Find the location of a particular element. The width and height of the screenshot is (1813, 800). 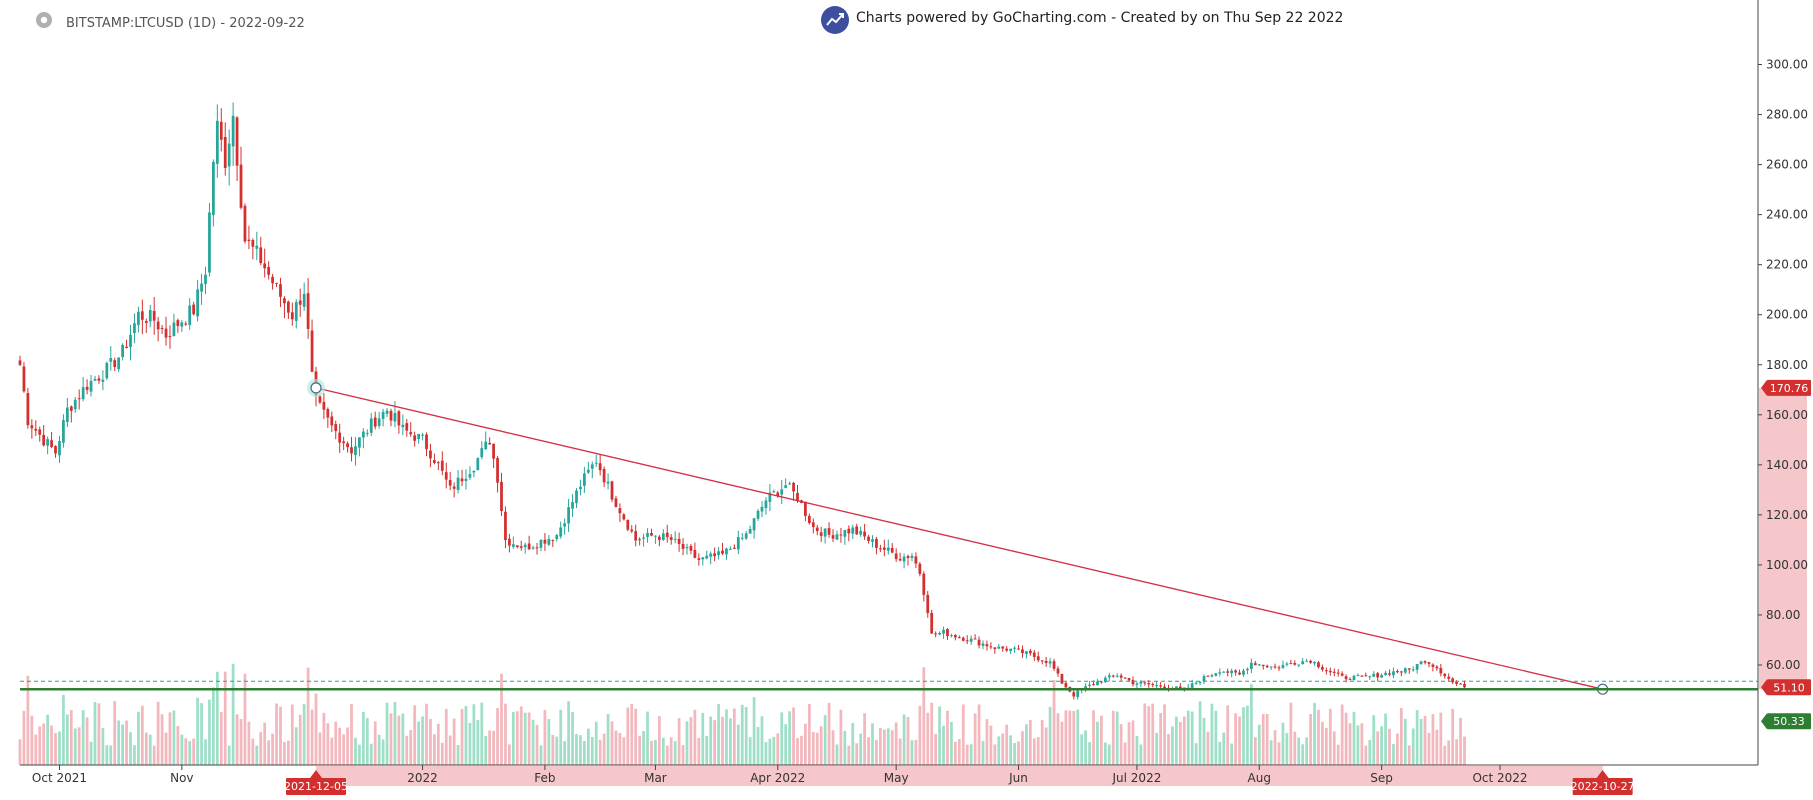

settings-gear-icon is located at coordinates (44, 20).